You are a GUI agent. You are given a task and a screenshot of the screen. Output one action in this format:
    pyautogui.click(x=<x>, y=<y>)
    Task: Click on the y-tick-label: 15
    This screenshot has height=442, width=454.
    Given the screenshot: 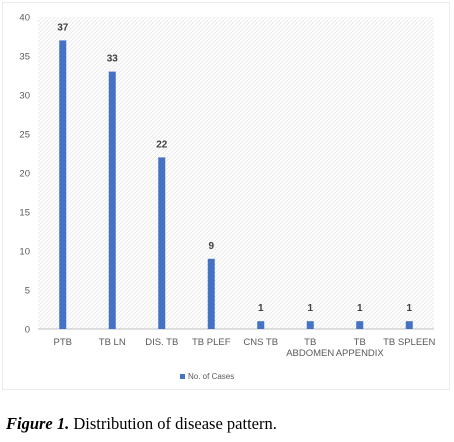 What is the action you would take?
    pyautogui.click(x=24, y=213)
    